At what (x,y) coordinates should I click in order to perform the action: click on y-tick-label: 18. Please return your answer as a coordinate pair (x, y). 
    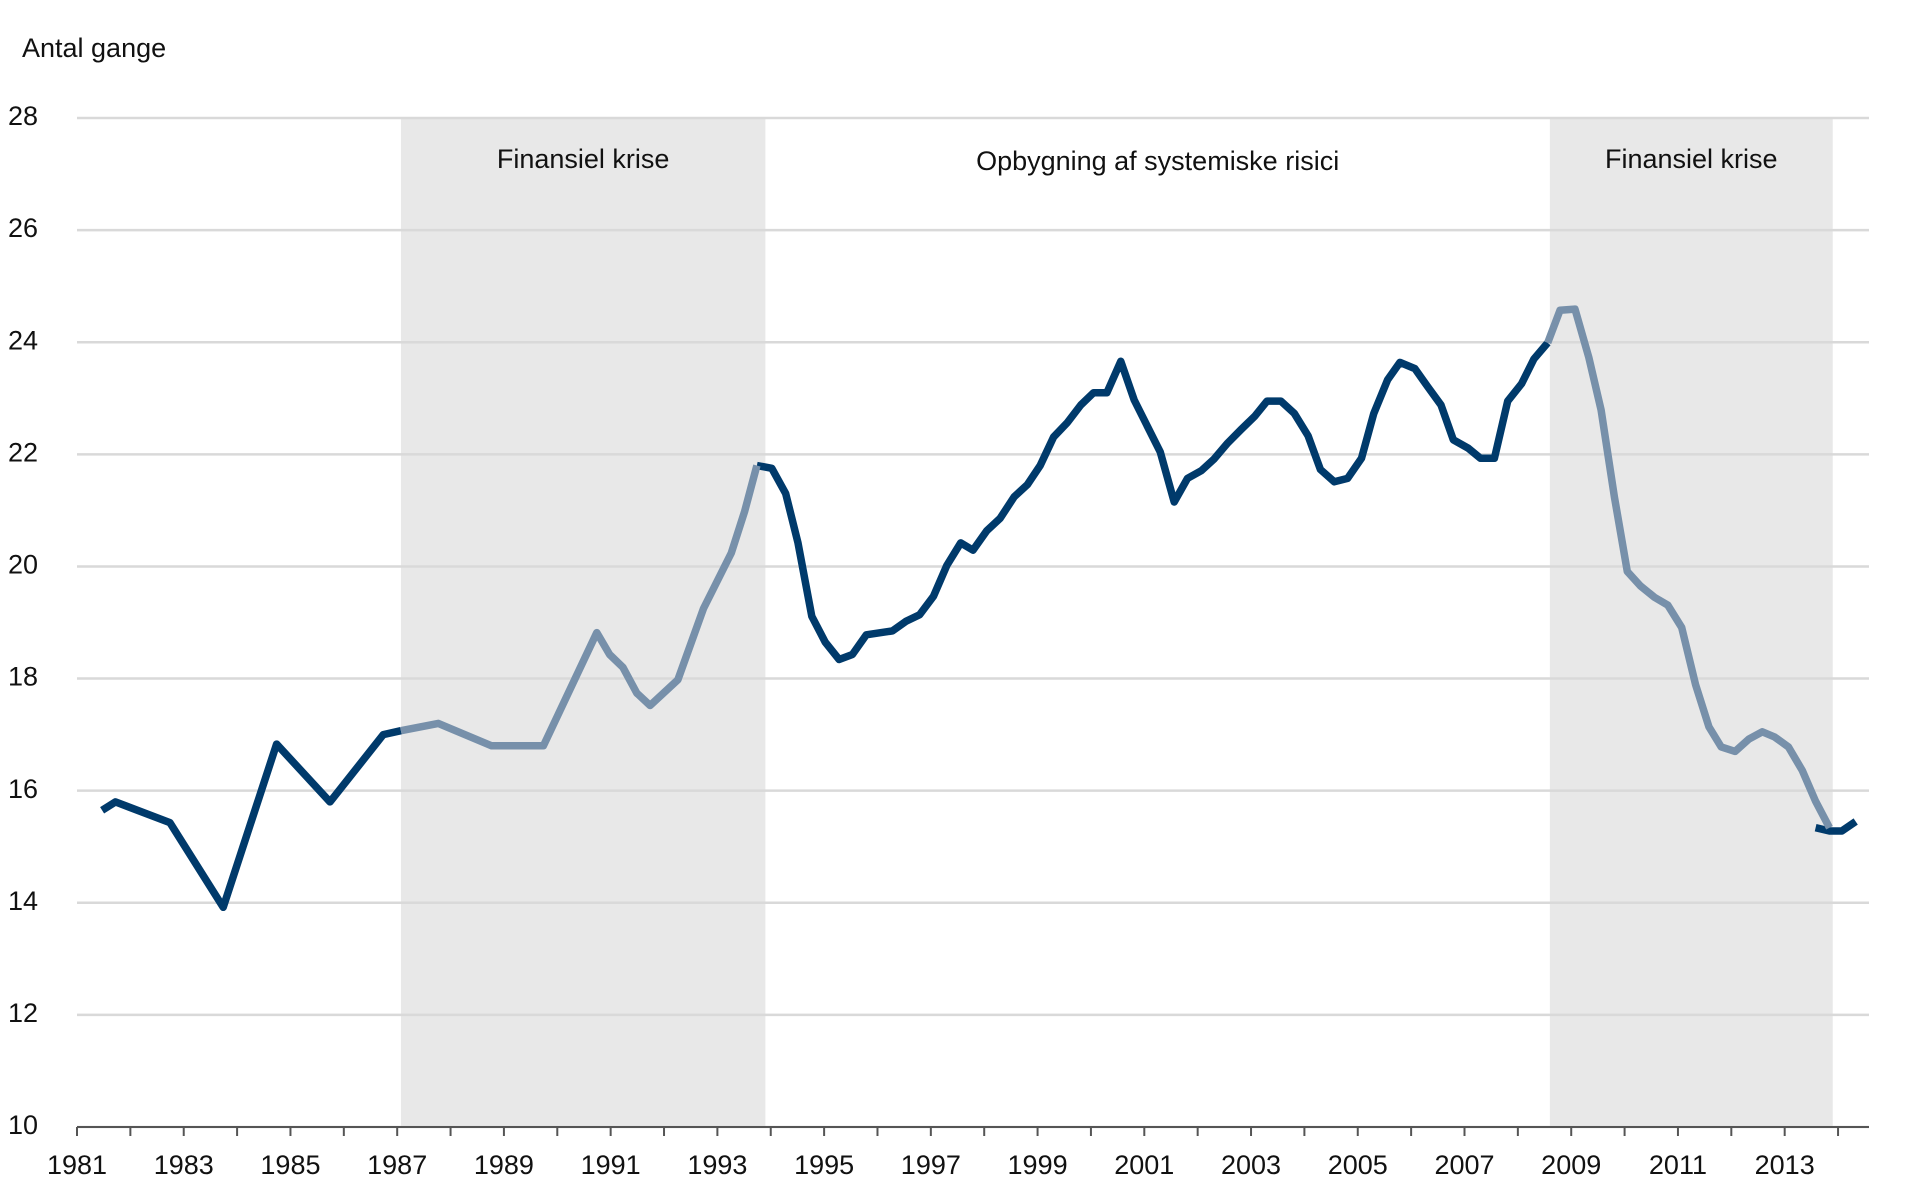
    Looking at the image, I should click on (23, 677).